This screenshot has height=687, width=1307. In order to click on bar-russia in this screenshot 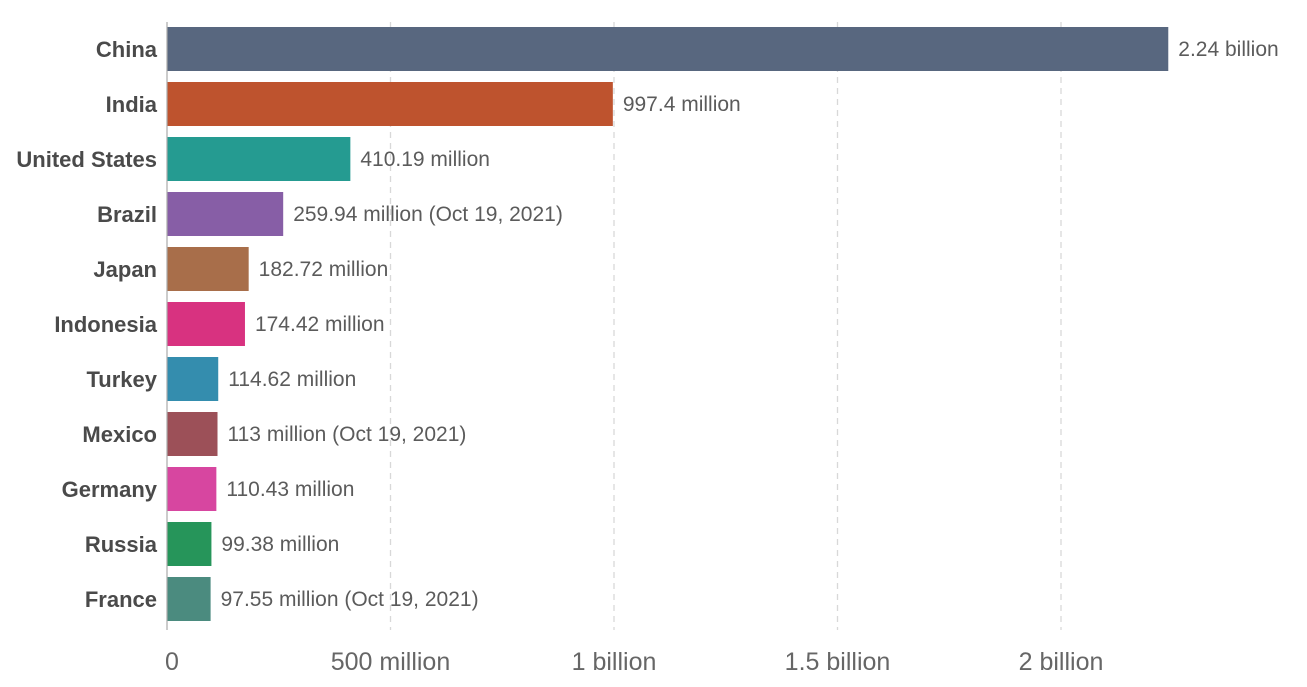, I will do `click(189, 544)`.